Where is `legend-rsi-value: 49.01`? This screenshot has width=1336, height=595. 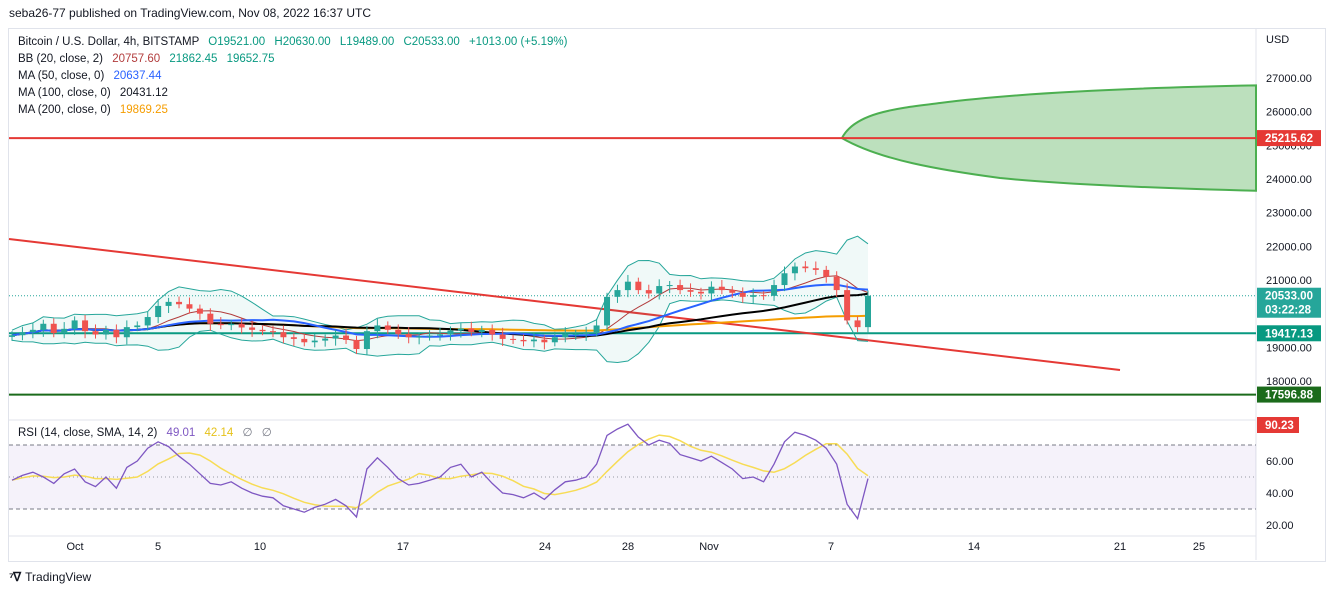 legend-rsi-value: 49.01 is located at coordinates (181, 433).